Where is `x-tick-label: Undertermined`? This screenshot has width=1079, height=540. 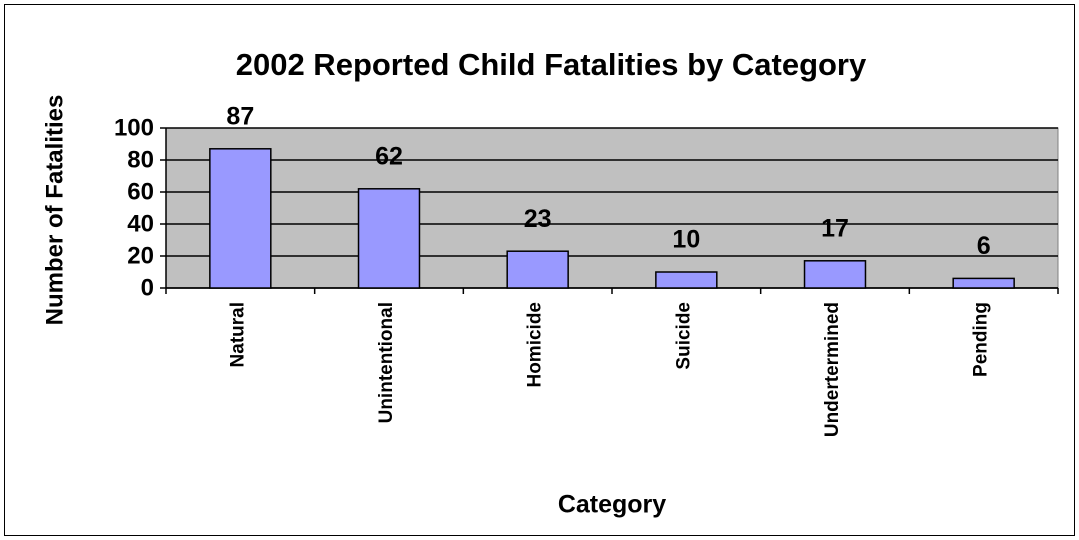 x-tick-label: Undertermined is located at coordinates (832, 369).